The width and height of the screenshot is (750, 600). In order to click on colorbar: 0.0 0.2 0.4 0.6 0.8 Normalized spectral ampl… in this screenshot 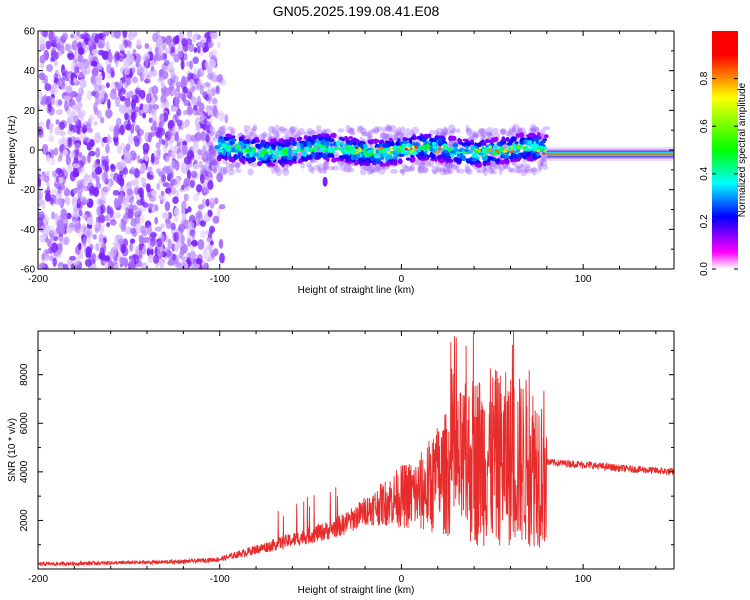, I will do `click(723, 153)`.